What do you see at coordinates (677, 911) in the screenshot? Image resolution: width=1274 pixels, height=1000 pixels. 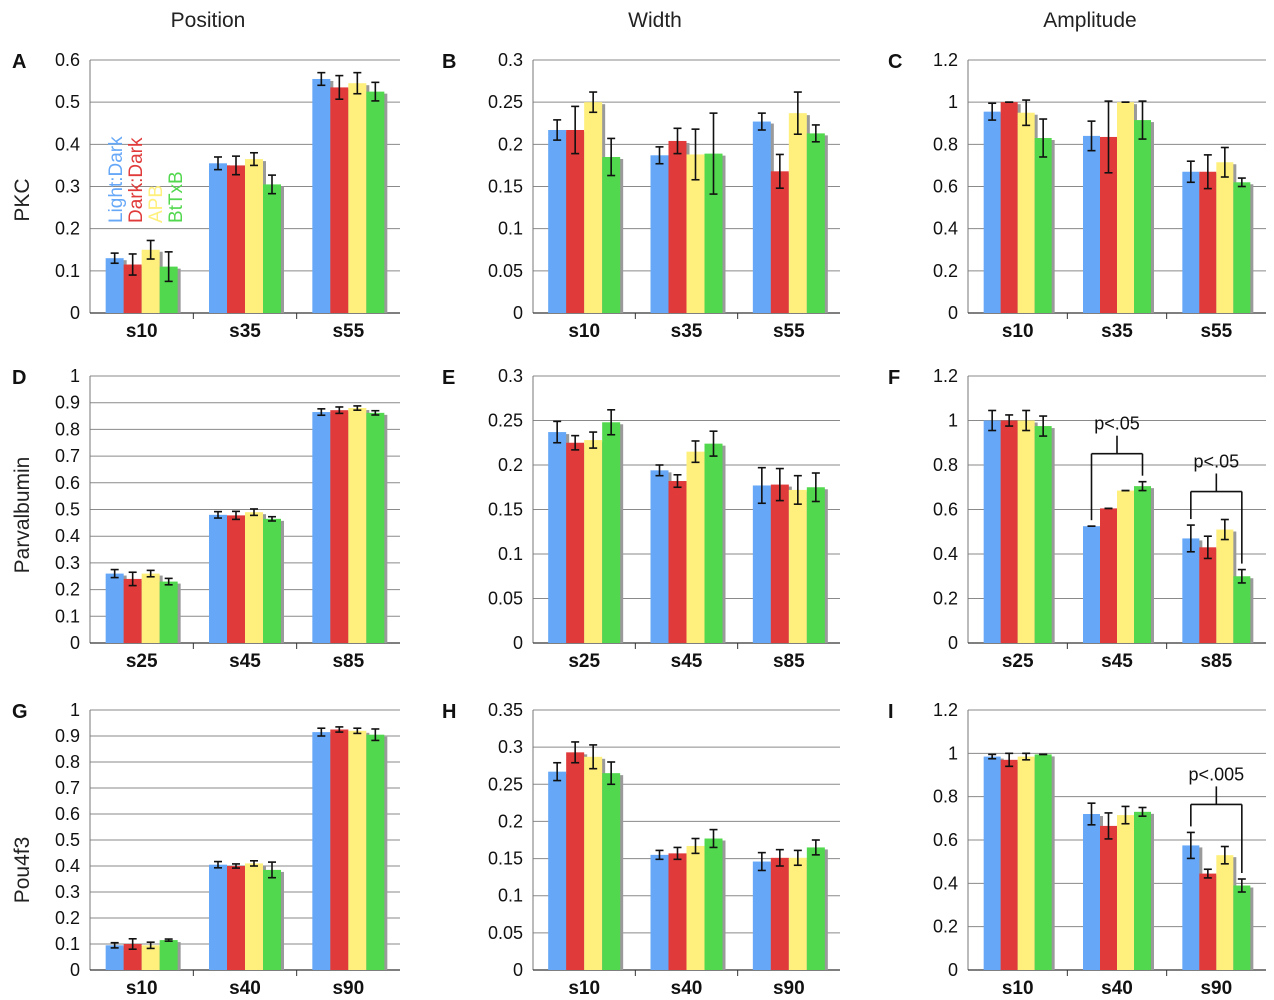 I see `bar-h-s40-dark-dark` at bounding box center [677, 911].